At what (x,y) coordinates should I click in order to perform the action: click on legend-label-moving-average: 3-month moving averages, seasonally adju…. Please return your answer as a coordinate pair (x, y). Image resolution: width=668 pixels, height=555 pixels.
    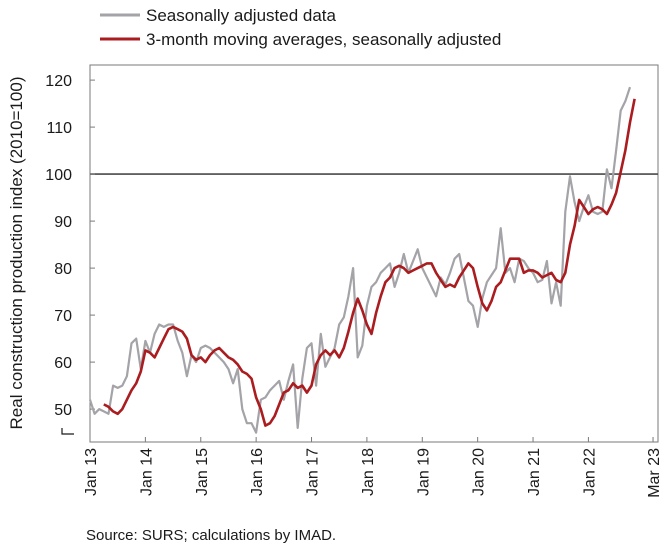
    Looking at the image, I should click on (323, 39).